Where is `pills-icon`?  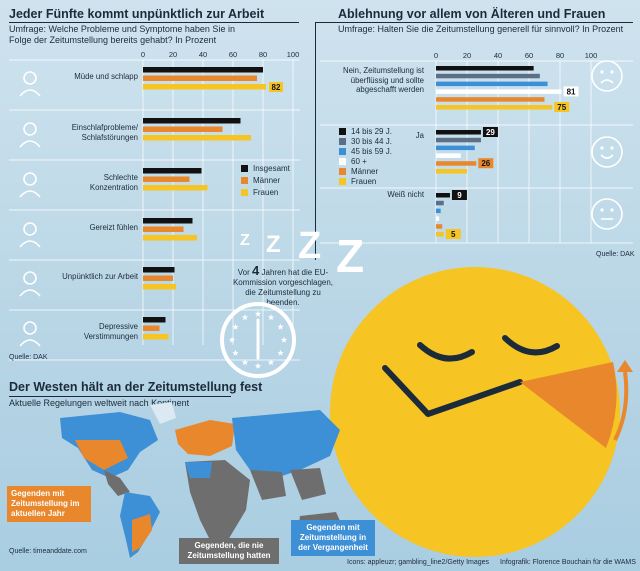 pills-icon is located at coordinates (30, 129).